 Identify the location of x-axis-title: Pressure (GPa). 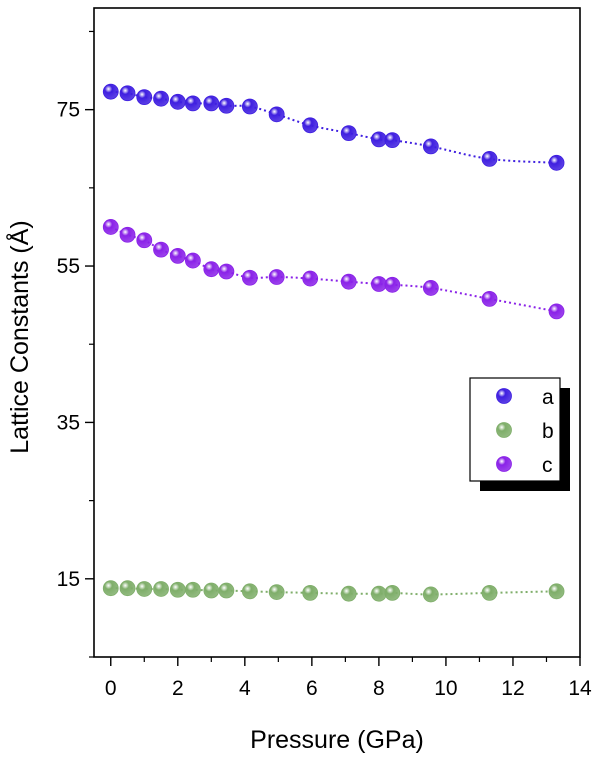
(337, 740).